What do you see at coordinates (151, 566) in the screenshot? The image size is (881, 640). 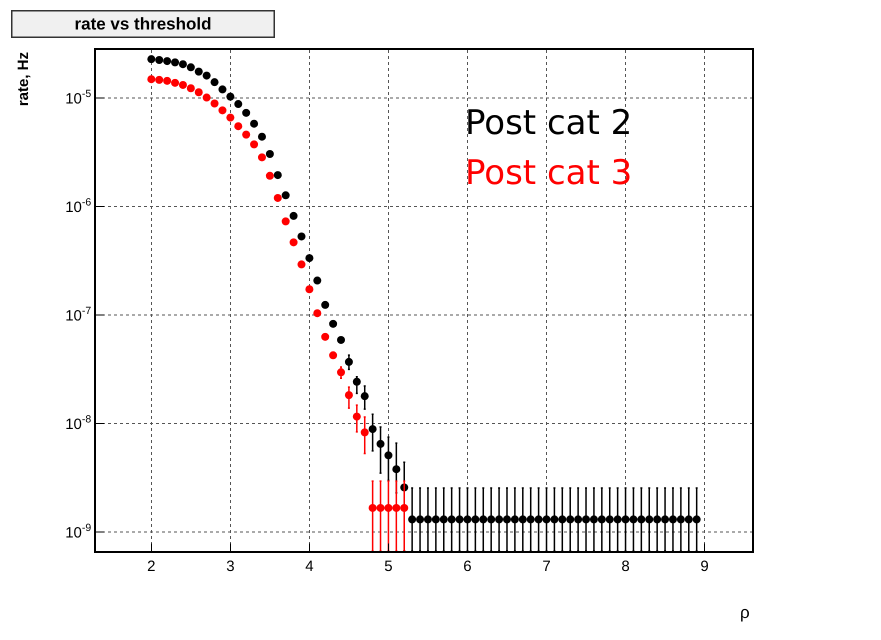 I see `x-tick-label: 2` at bounding box center [151, 566].